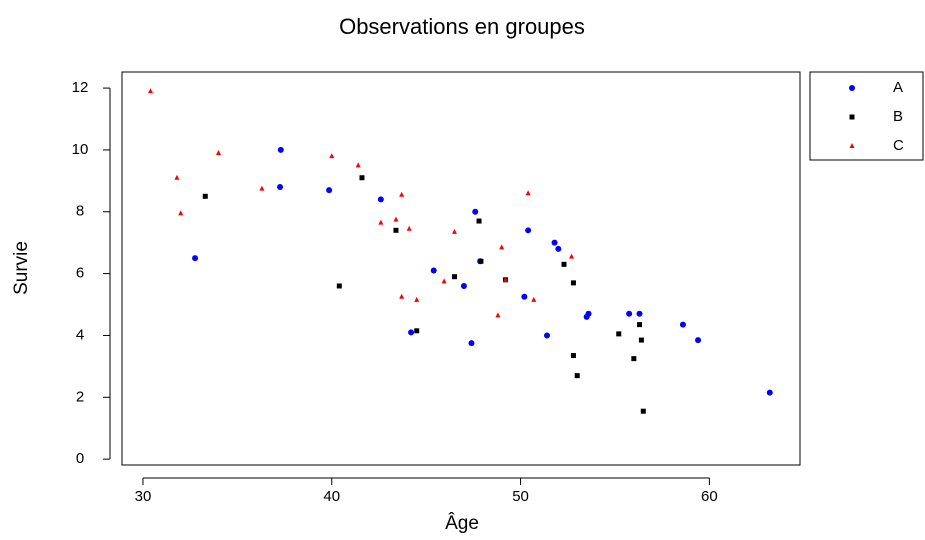 This screenshot has height=540, width=925. What do you see at coordinates (80, 87) in the screenshot?
I see `y-tick-label: 12` at bounding box center [80, 87].